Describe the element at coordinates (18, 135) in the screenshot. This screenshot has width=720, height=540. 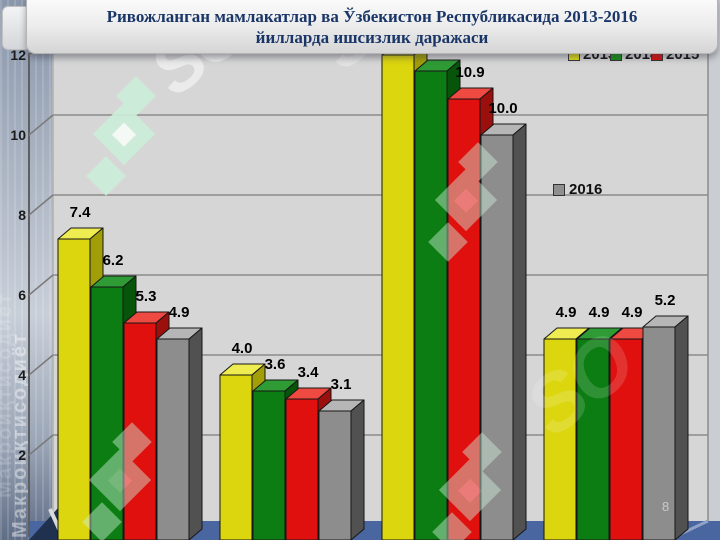
I see `y-tick-label: 10` at that location.